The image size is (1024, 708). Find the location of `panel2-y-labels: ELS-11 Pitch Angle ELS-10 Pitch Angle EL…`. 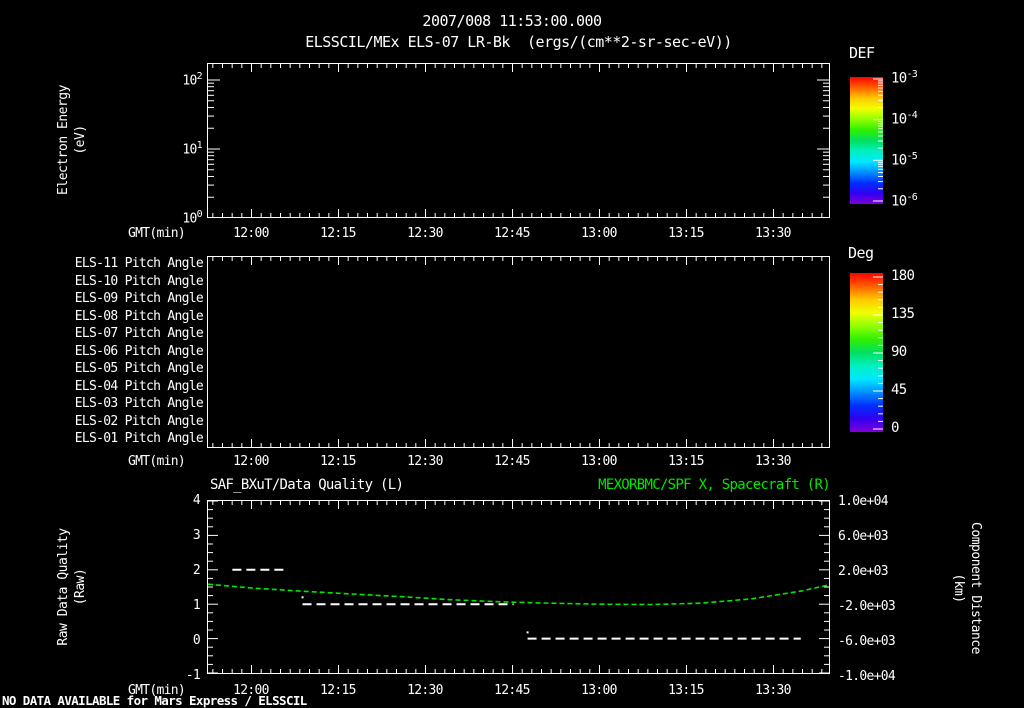

panel2-y-labels: ELS-11 Pitch Angle ELS-10 Pitch Angle EL… is located at coordinates (102, 351).